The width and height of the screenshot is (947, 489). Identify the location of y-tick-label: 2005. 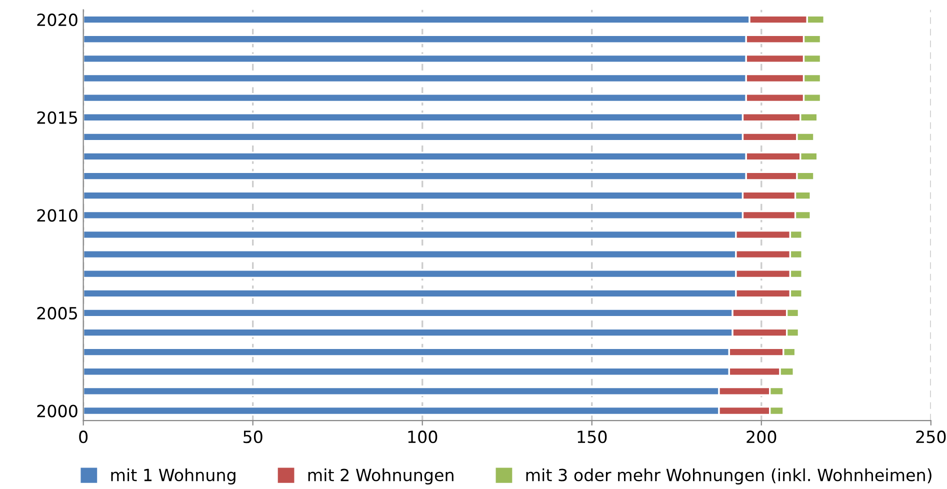
(57, 313).